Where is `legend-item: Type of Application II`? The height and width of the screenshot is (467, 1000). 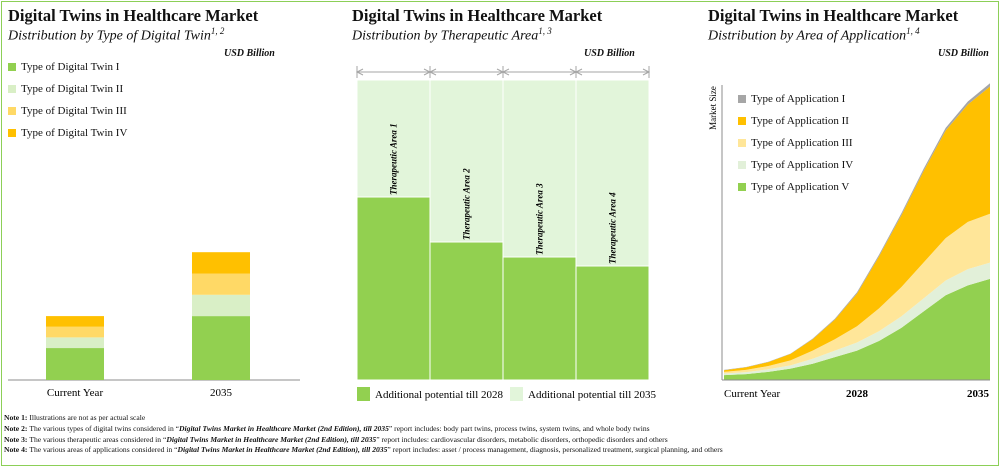 legend-item: Type of Application II is located at coordinates (795, 121).